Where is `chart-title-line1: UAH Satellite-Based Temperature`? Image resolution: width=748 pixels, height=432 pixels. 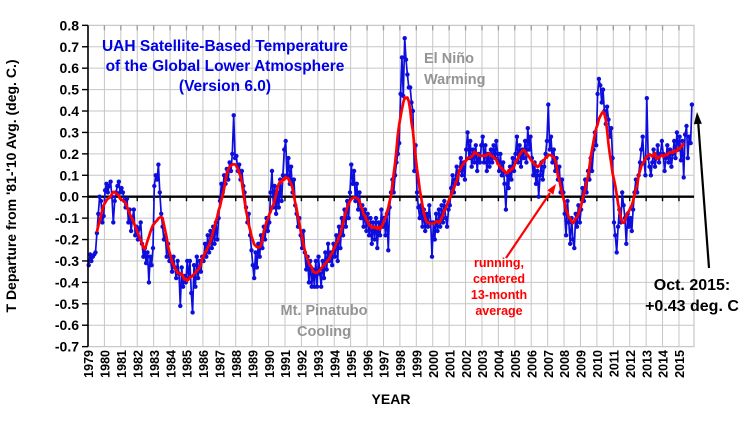
chart-title-line1: UAH Satellite-Based Temperature is located at coordinates (225, 46).